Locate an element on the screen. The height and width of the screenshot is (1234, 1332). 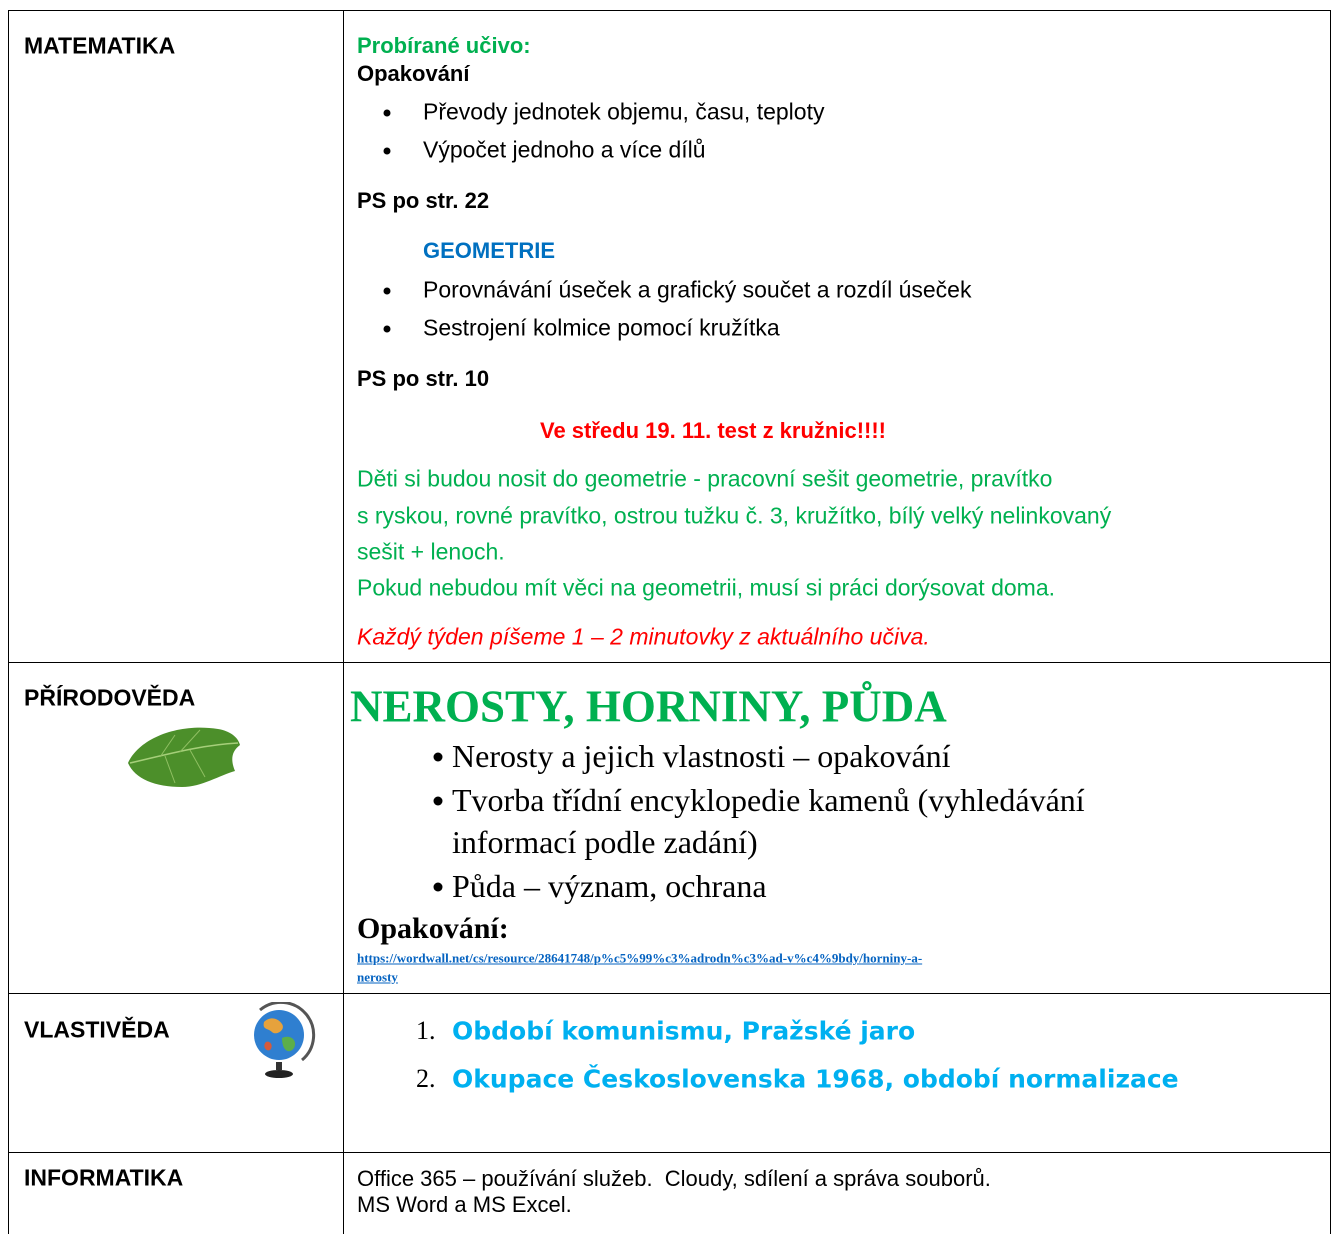
list-item: informací podle zadání) is located at coordinates (605, 842).